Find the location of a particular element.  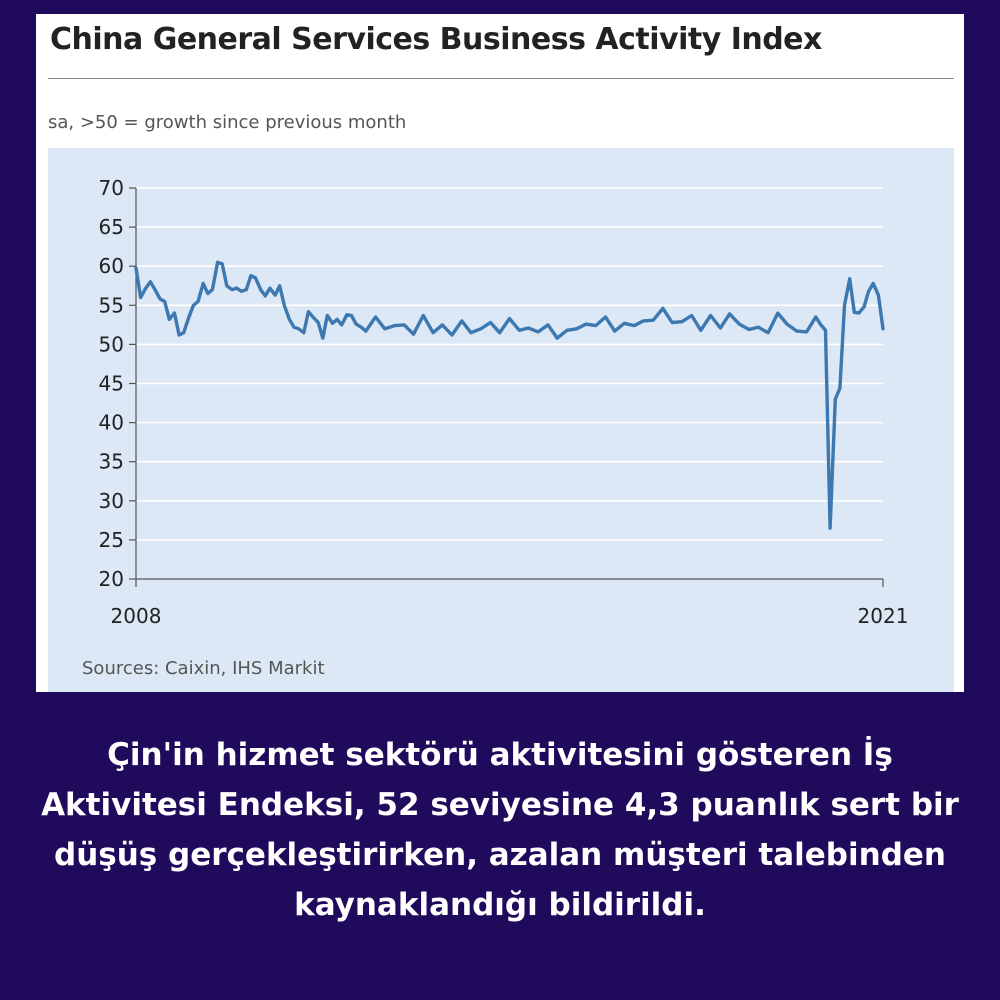

source-note: Sources: Caixin, IHS Markit is located at coordinates (203, 668).